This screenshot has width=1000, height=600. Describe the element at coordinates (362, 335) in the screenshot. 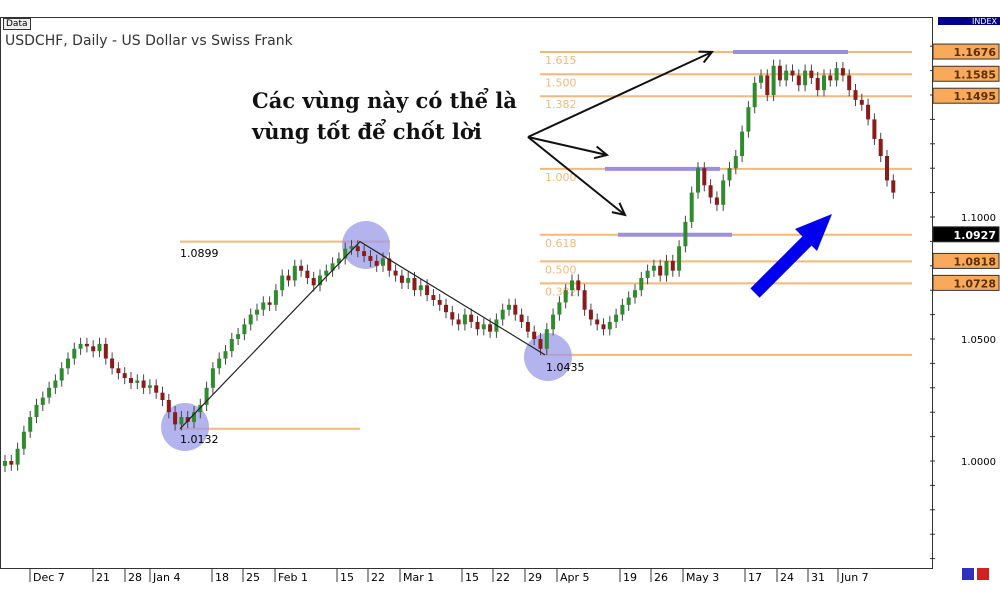

I see `swing-zigzag` at that location.